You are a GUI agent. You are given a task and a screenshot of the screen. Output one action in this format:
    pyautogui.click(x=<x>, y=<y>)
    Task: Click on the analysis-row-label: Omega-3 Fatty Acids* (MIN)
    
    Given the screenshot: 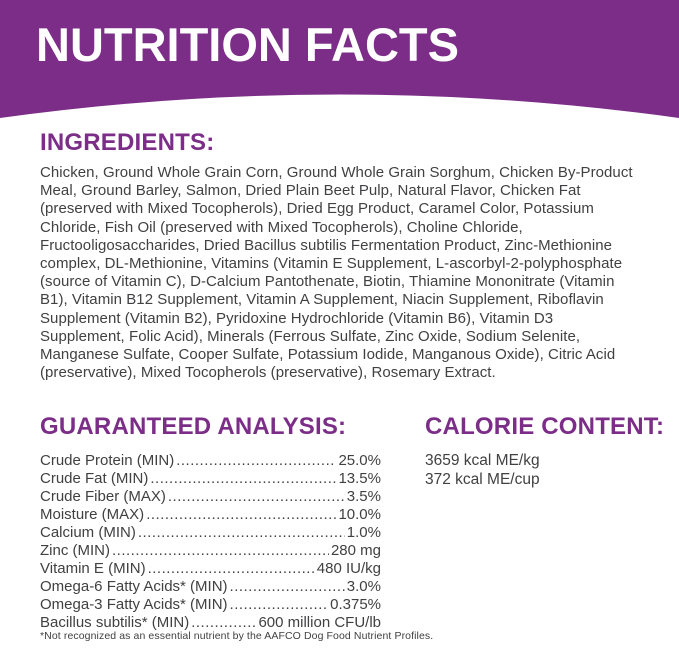 What is the action you would take?
    pyautogui.click(x=134, y=604)
    